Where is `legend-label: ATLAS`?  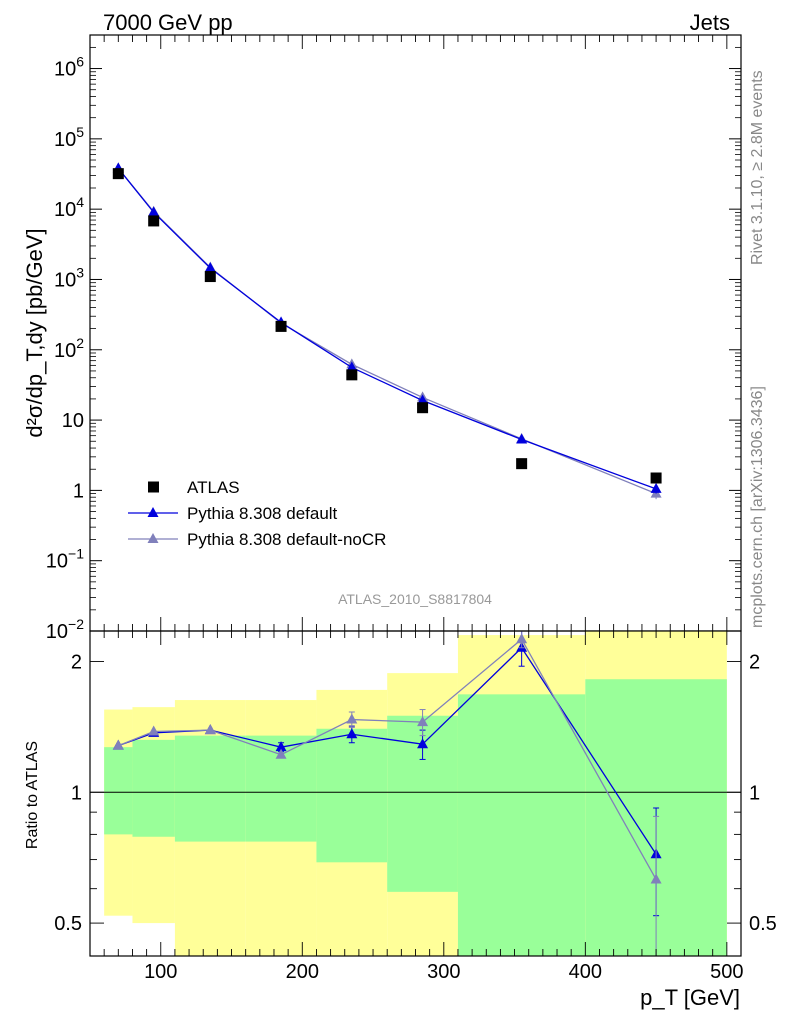 legend-label: ATLAS is located at coordinates (213, 487).